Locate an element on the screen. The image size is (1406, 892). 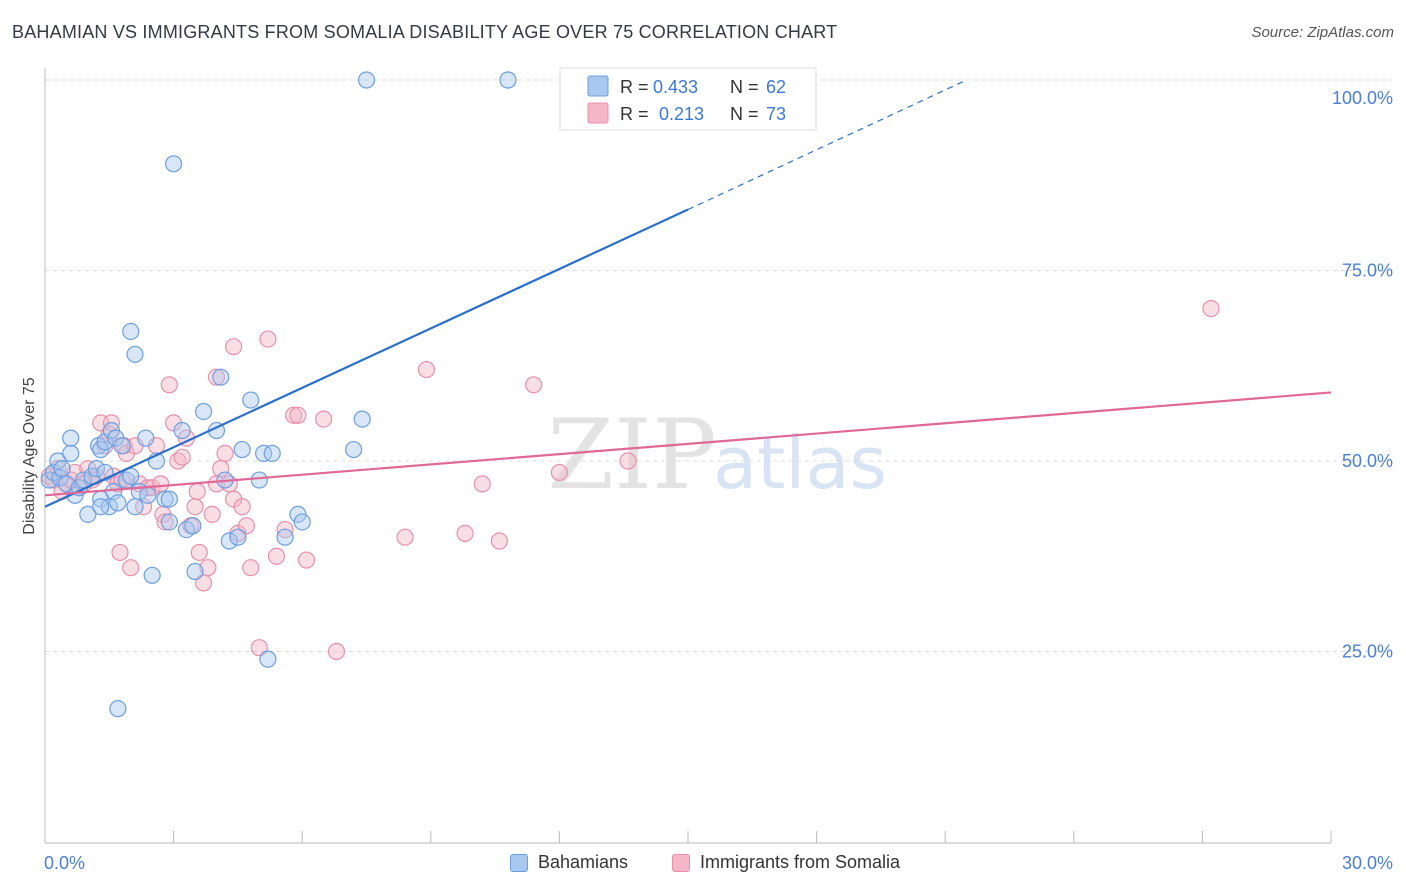
legend-label-somalia: Immigrants from Somalia is located at coordinates (800, 862).